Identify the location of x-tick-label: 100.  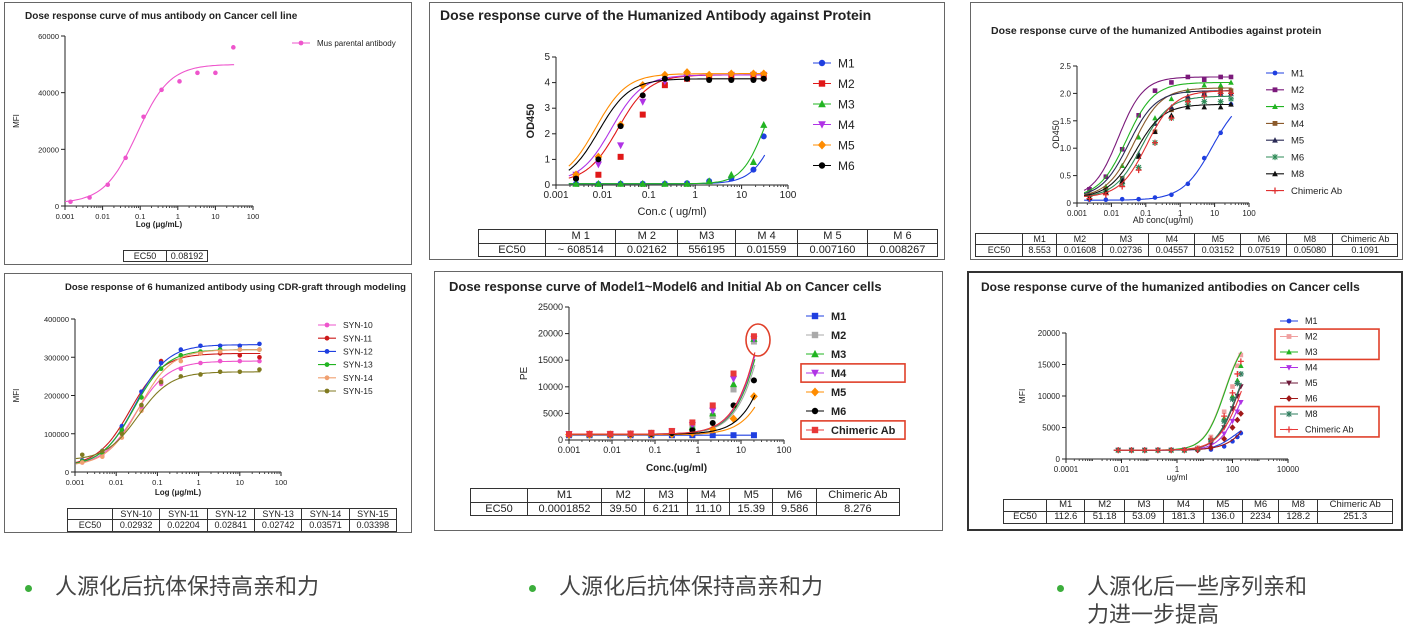
(783, 450).